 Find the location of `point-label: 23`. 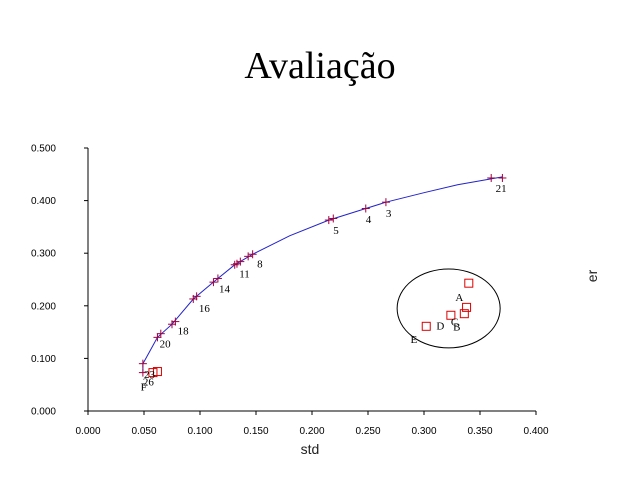

point-label: 23 is located at coordinates (150, 375).